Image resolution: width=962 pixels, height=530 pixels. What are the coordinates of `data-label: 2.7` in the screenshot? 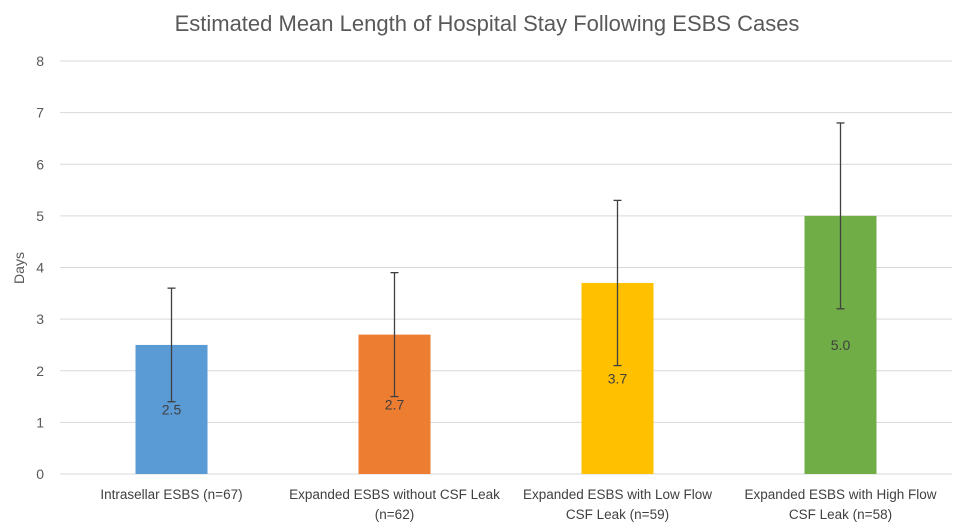 It's located at (395, 404).